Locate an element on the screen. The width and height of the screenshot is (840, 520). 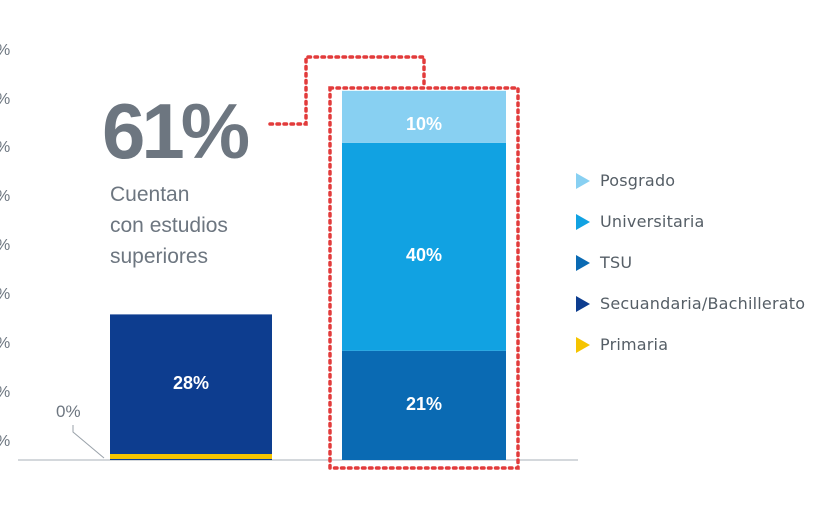
bar-segment-tsu is located at coordinates (424, 405).